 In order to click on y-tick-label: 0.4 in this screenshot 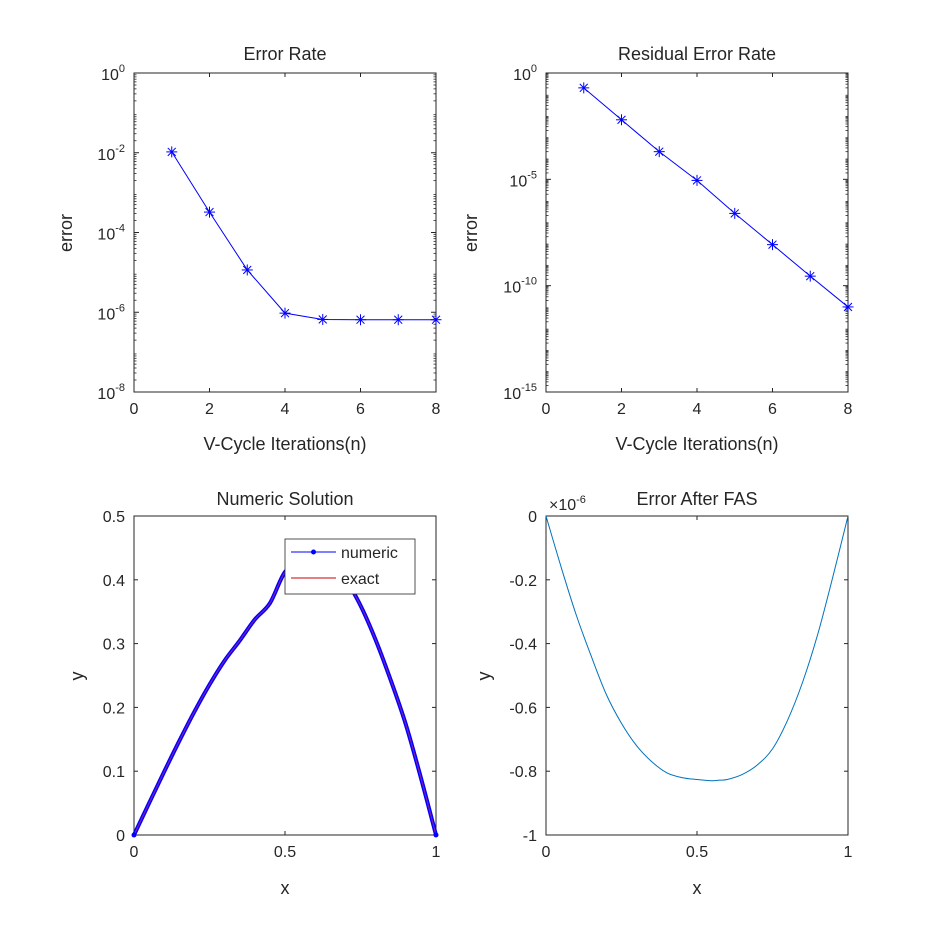, I will do `click(114, 581)`.